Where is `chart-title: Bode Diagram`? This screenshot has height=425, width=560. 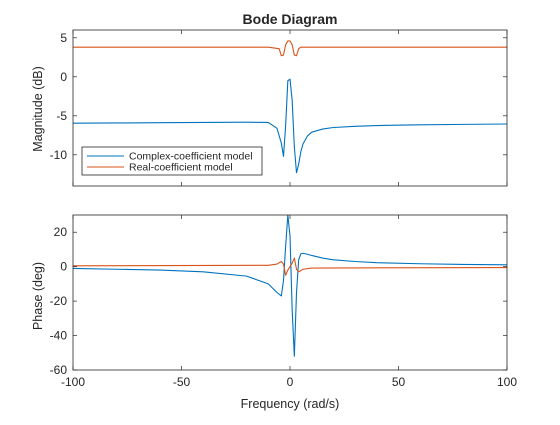
chart-title: Bode Diagram is located at coordinates (290, 19).